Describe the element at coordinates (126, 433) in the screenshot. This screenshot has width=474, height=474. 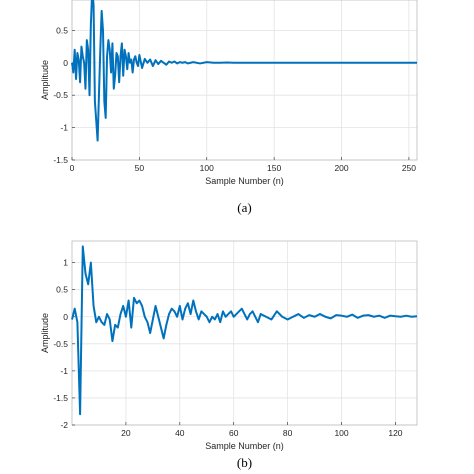
I see `x-tick-label: 20` at that location.